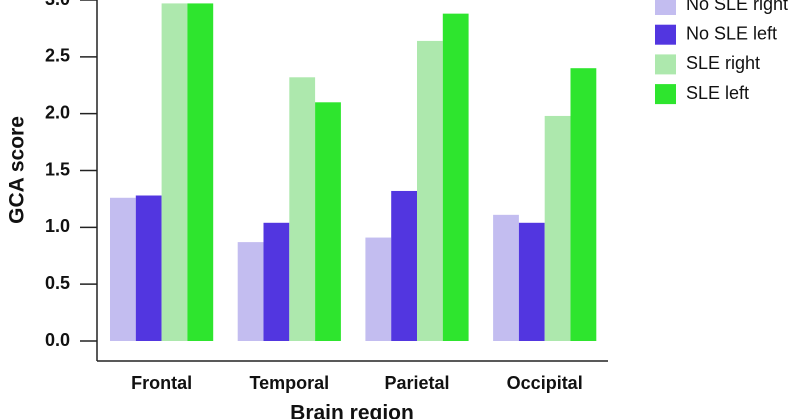 The height and width of the screenshot is (419, 800). What do you see at coordinates (57, 283) in the screenshot?
I see `y-tick-label: 0.5` at bounding box center [57, 283].